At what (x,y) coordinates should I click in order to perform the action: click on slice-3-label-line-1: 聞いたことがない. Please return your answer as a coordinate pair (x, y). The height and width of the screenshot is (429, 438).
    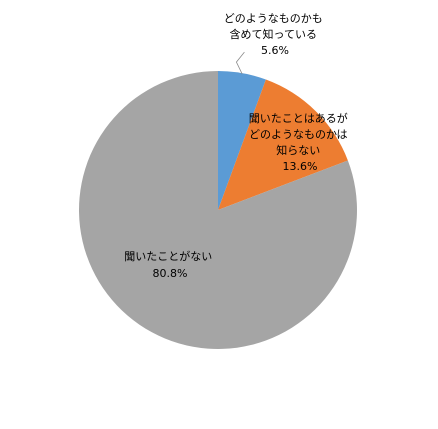
    Looking at the image, I should click on (168, 256).